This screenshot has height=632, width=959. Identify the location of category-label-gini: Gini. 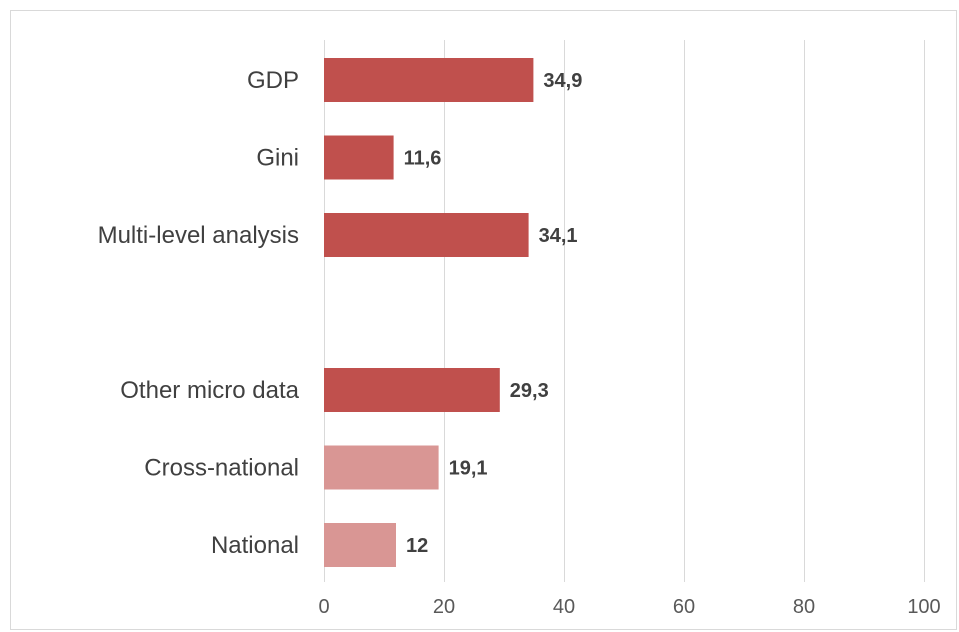
(277, 158).